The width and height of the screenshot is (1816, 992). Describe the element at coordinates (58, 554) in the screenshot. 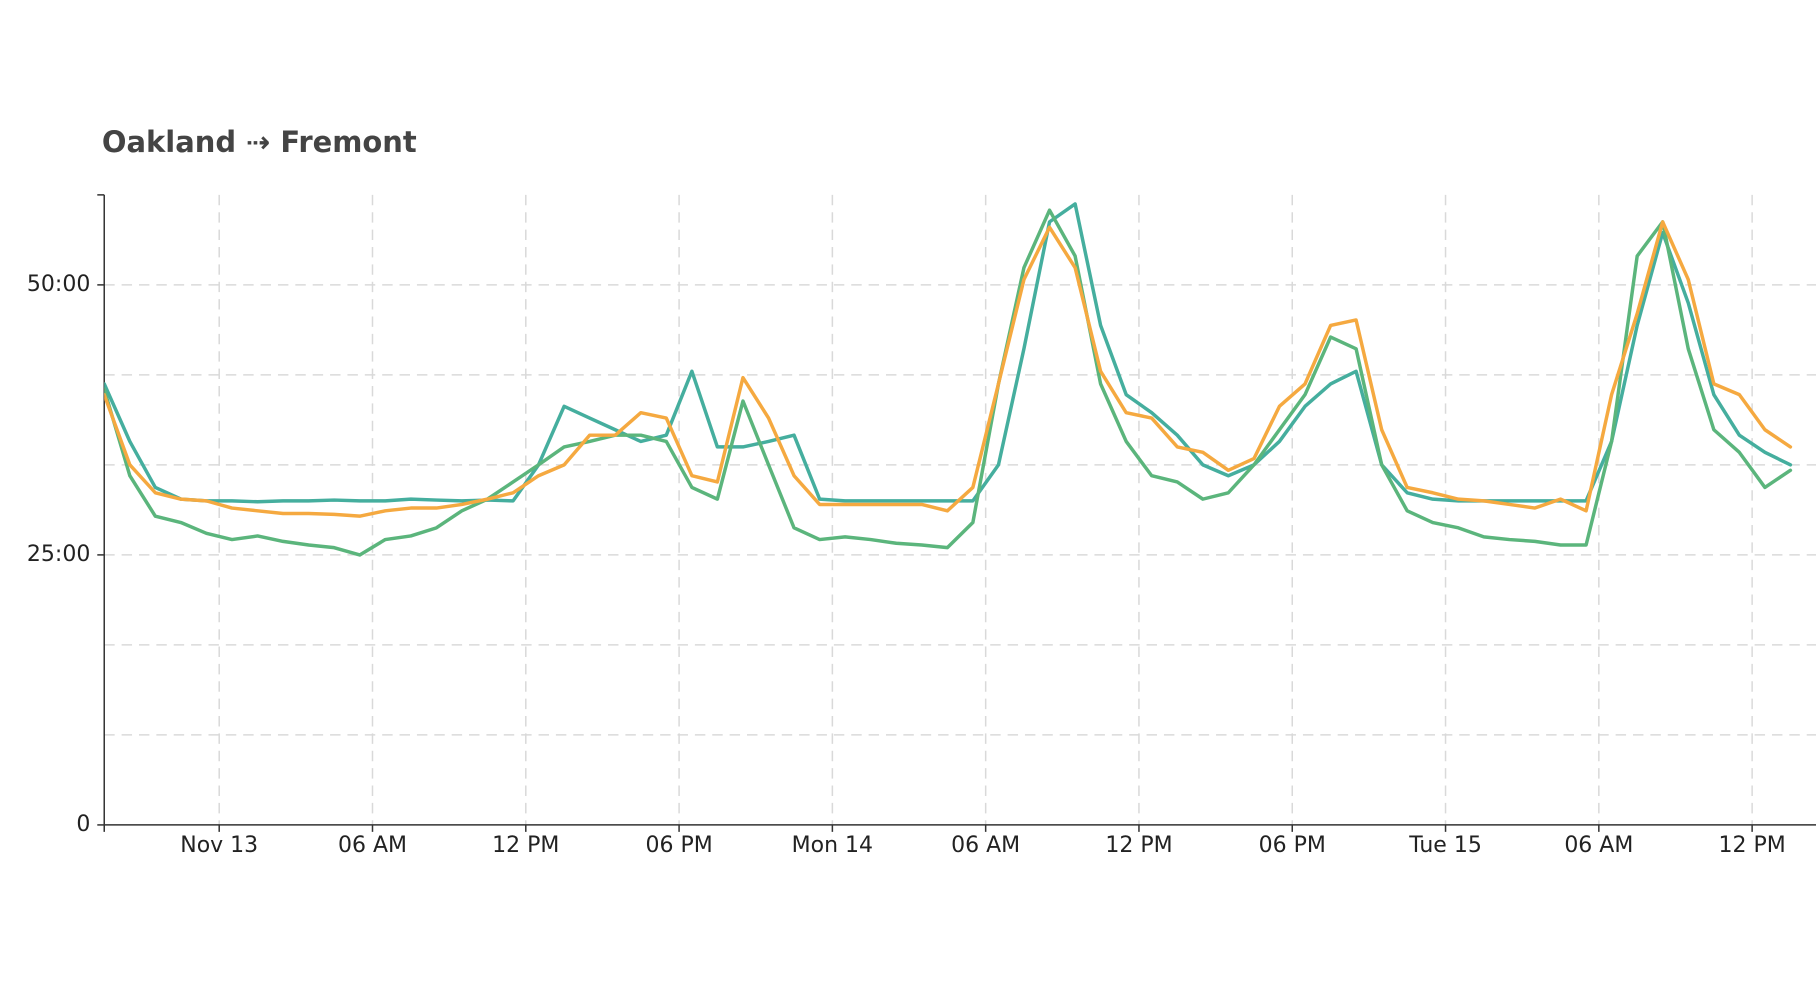

I see `y-tick-label: 25:00` at that location.